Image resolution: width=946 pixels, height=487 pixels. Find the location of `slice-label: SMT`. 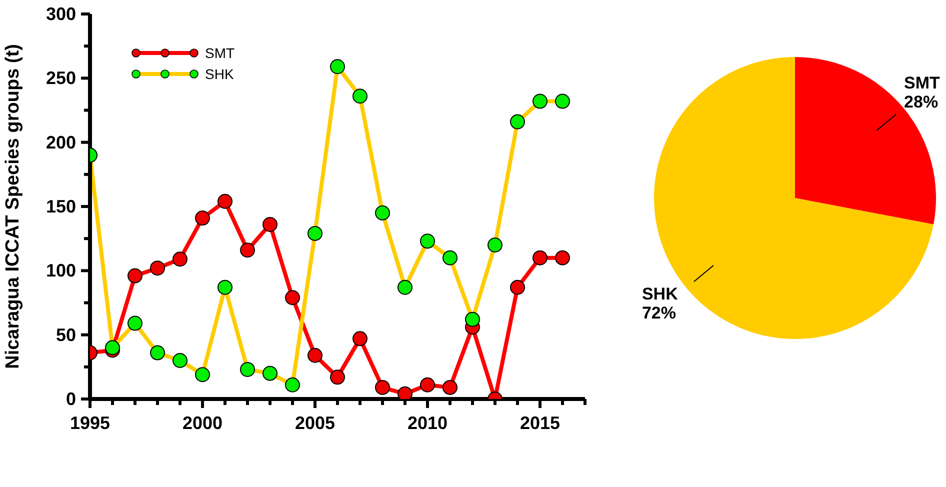

slice-label: SMT is located at coordinates (922, 82).